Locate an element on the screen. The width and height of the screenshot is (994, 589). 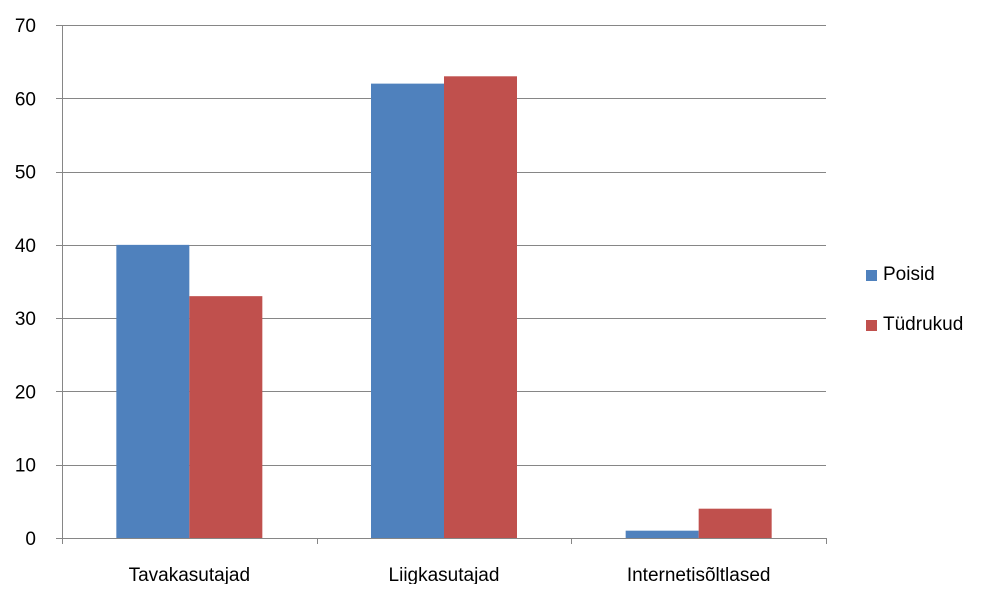
y-tick-label-10: 10 is located at coordinates (25, 466).